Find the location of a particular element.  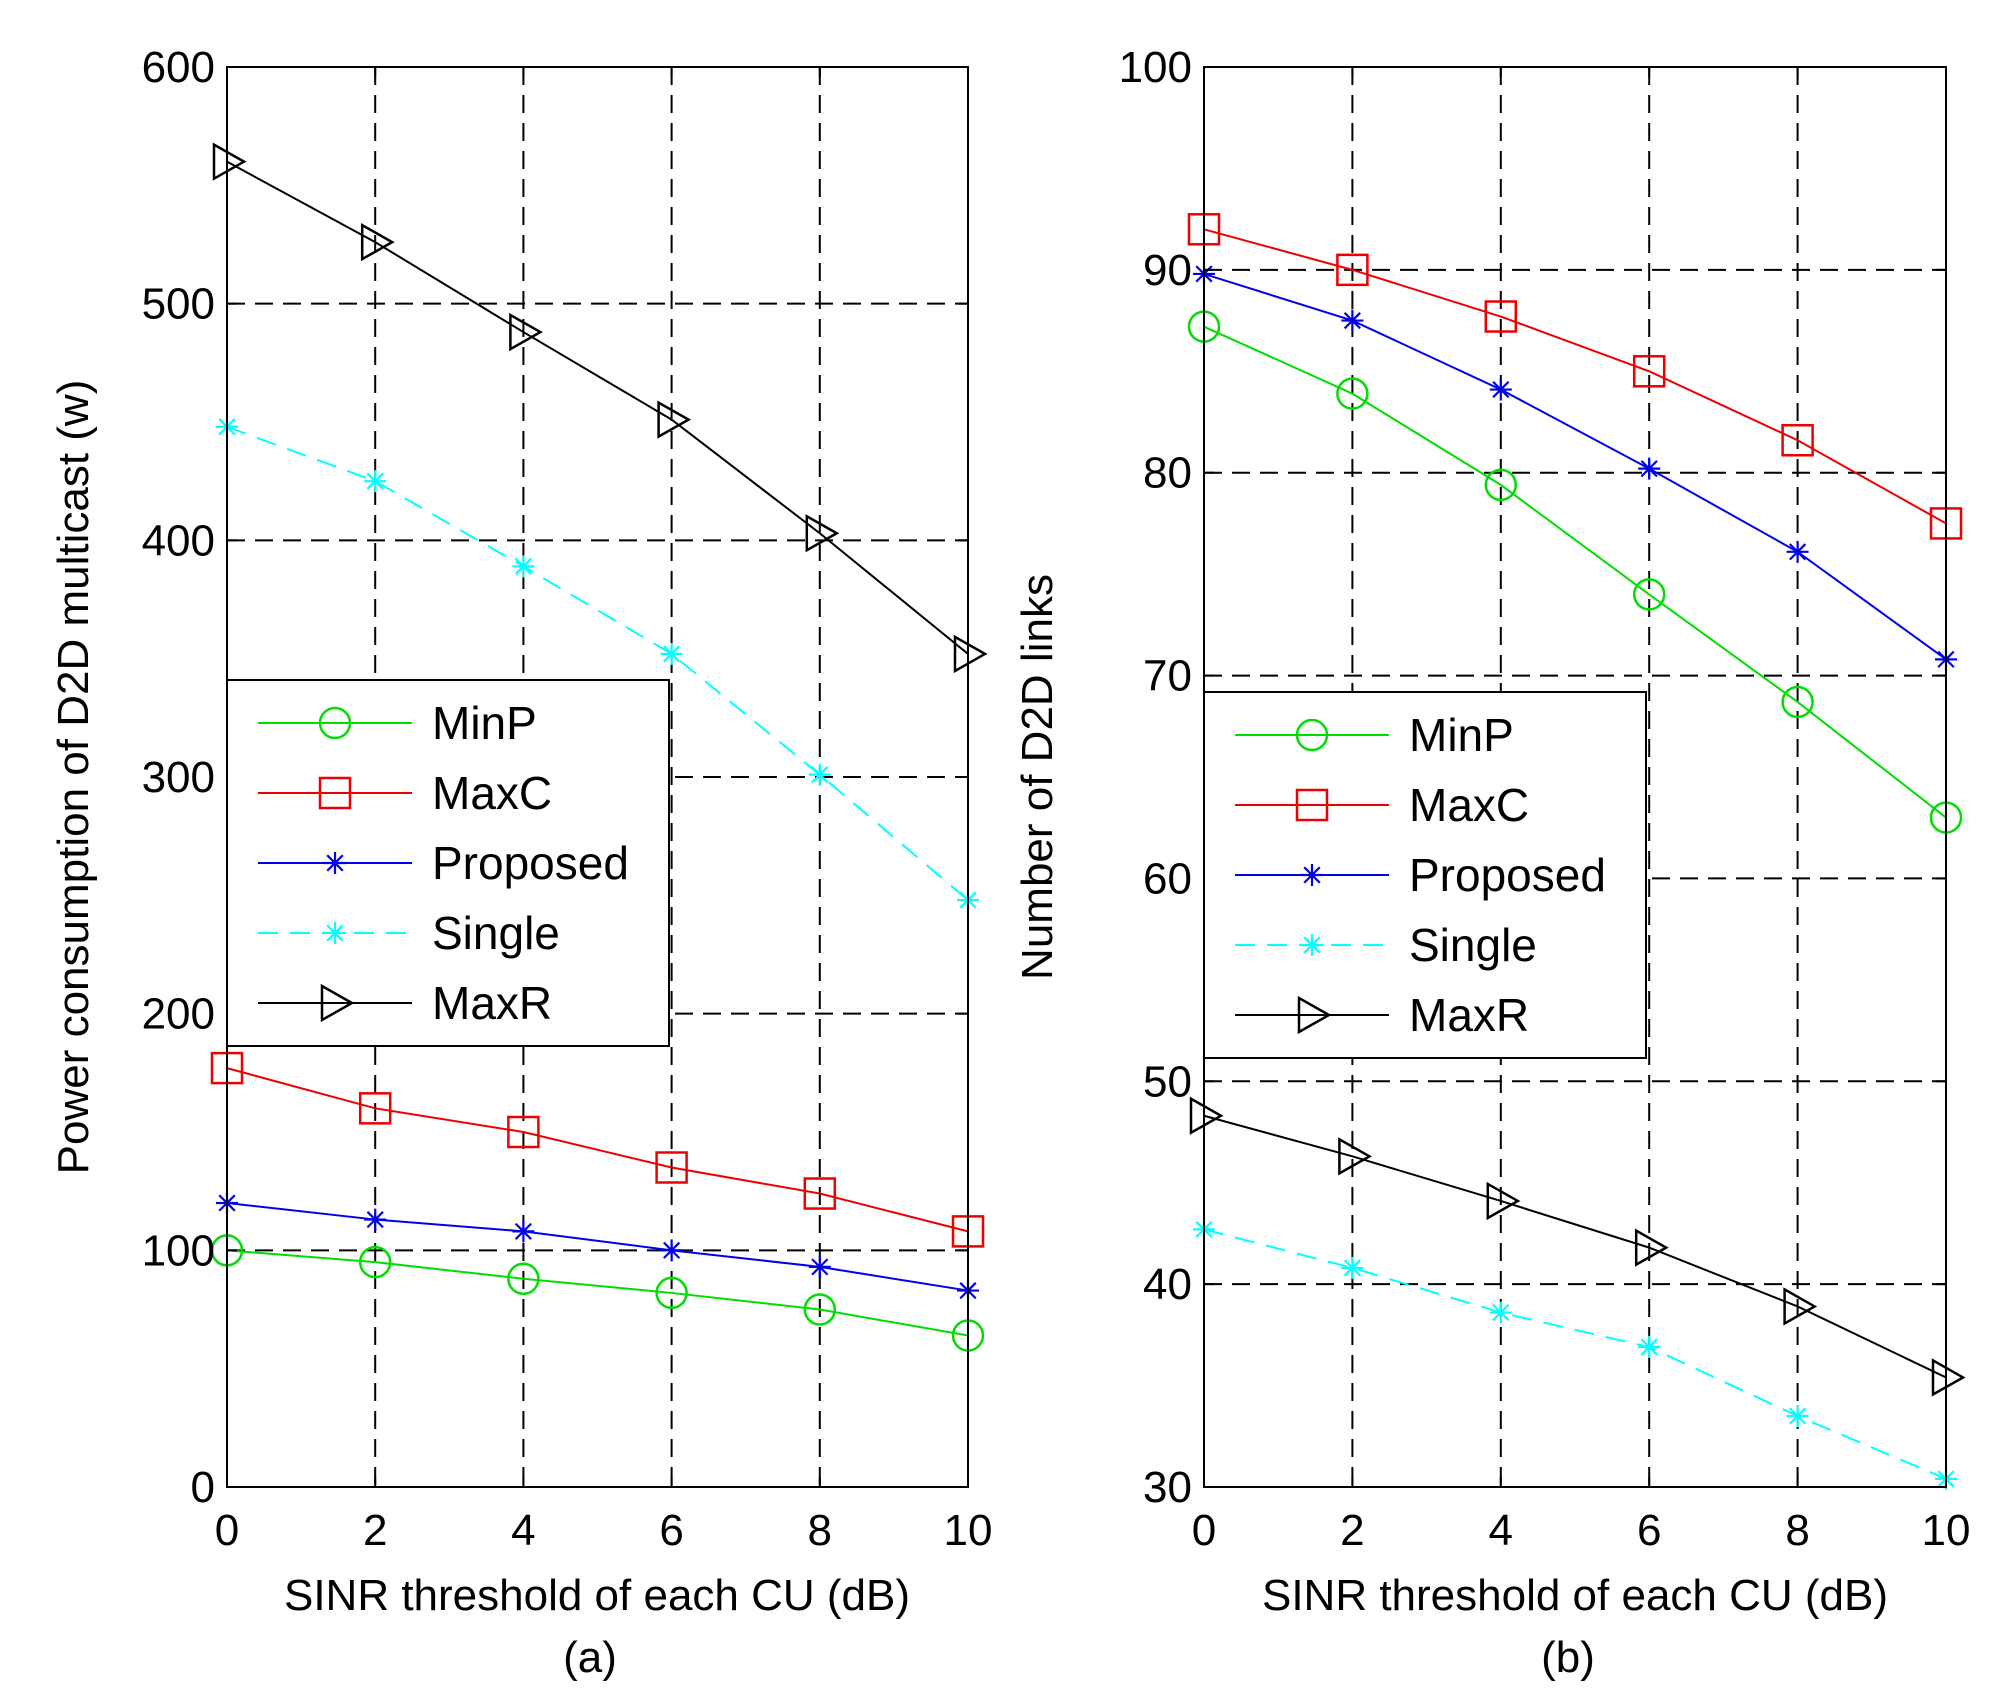

legend-a: MinP MaxC Proposed Single MaxR is located at coordinates (448, 863).